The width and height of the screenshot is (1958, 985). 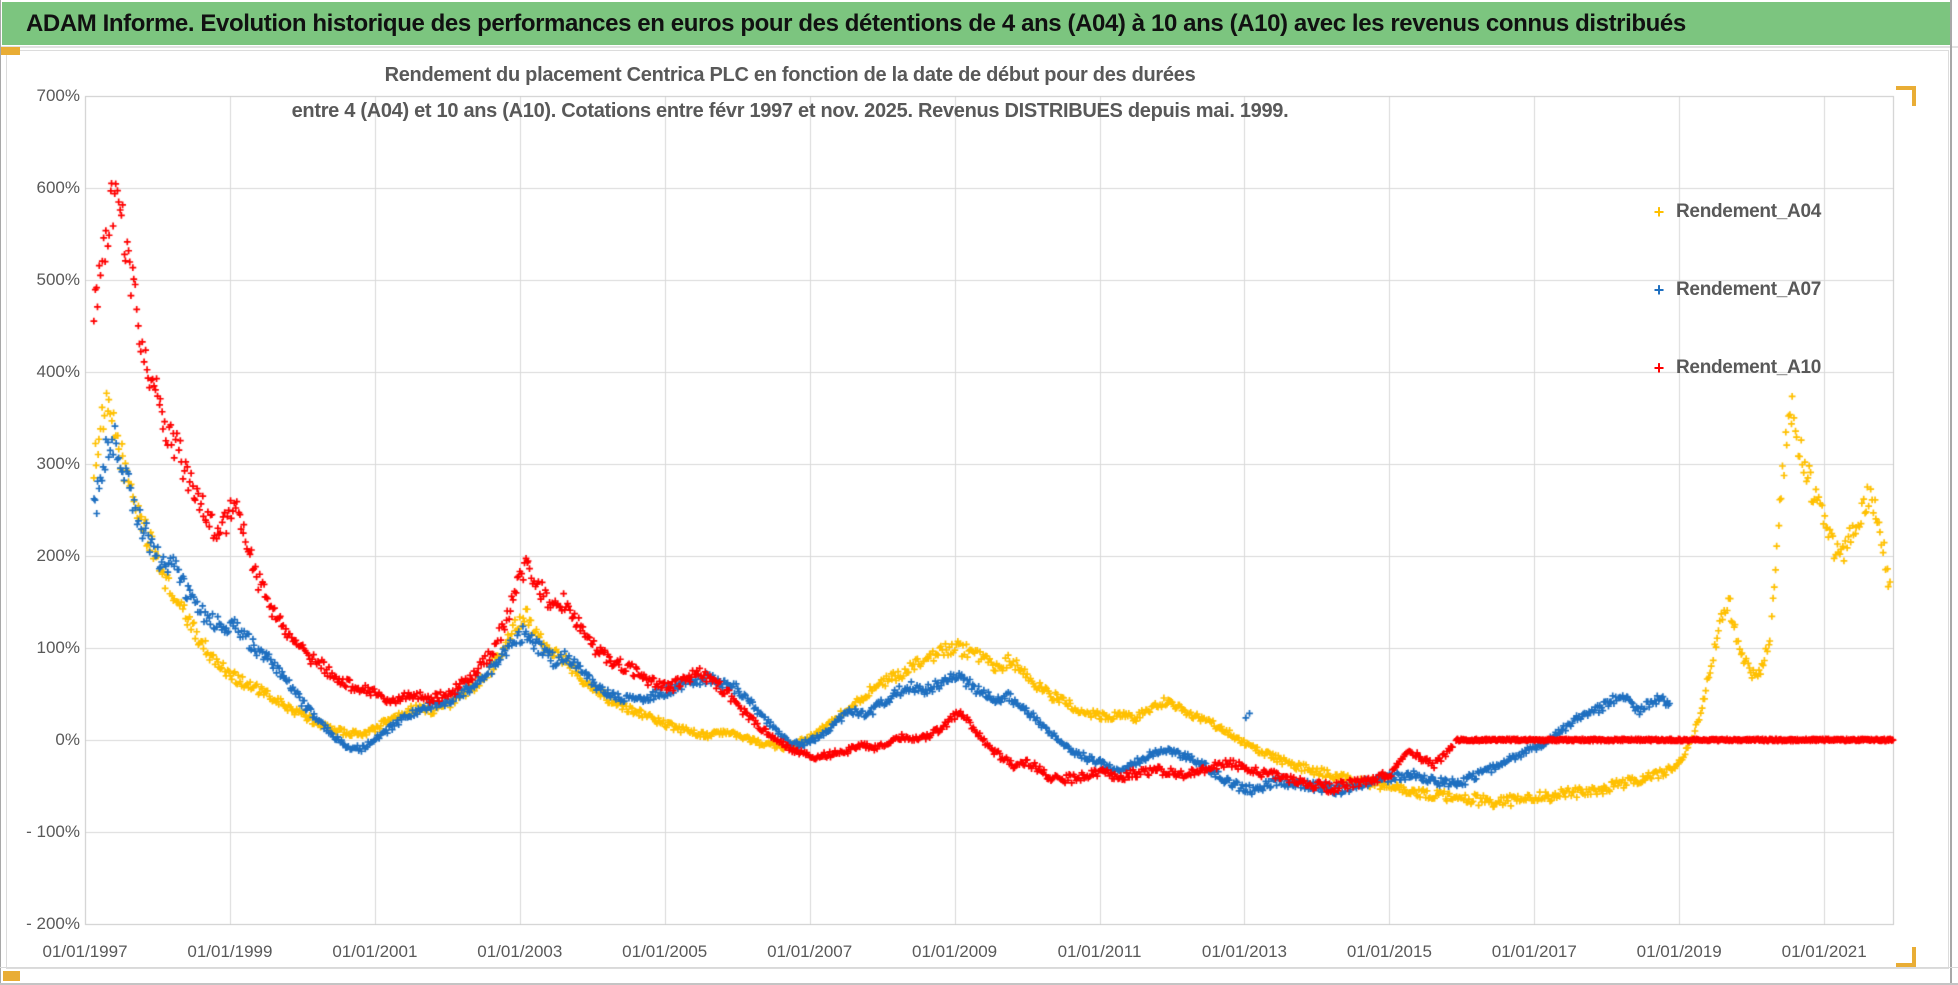 I want to click on x-axis-tick-label: 01/01/2007, so click(x=810, y=951).